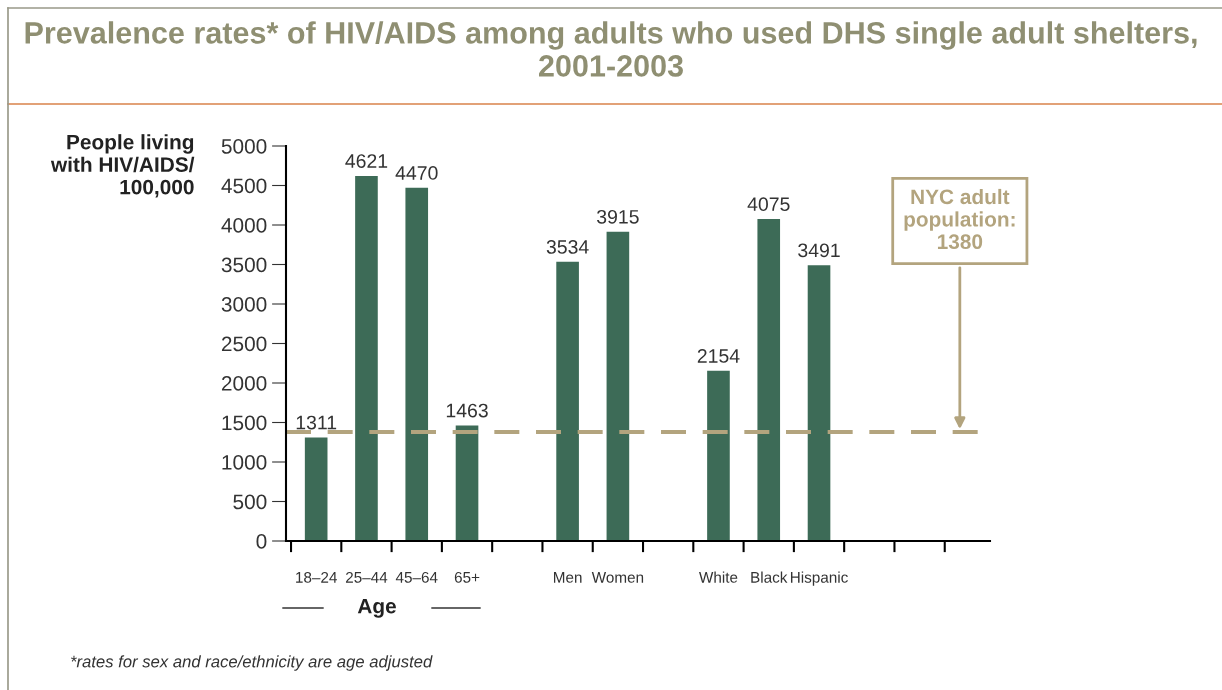  I want to click on x-tick-label: White, so click(718, 577).